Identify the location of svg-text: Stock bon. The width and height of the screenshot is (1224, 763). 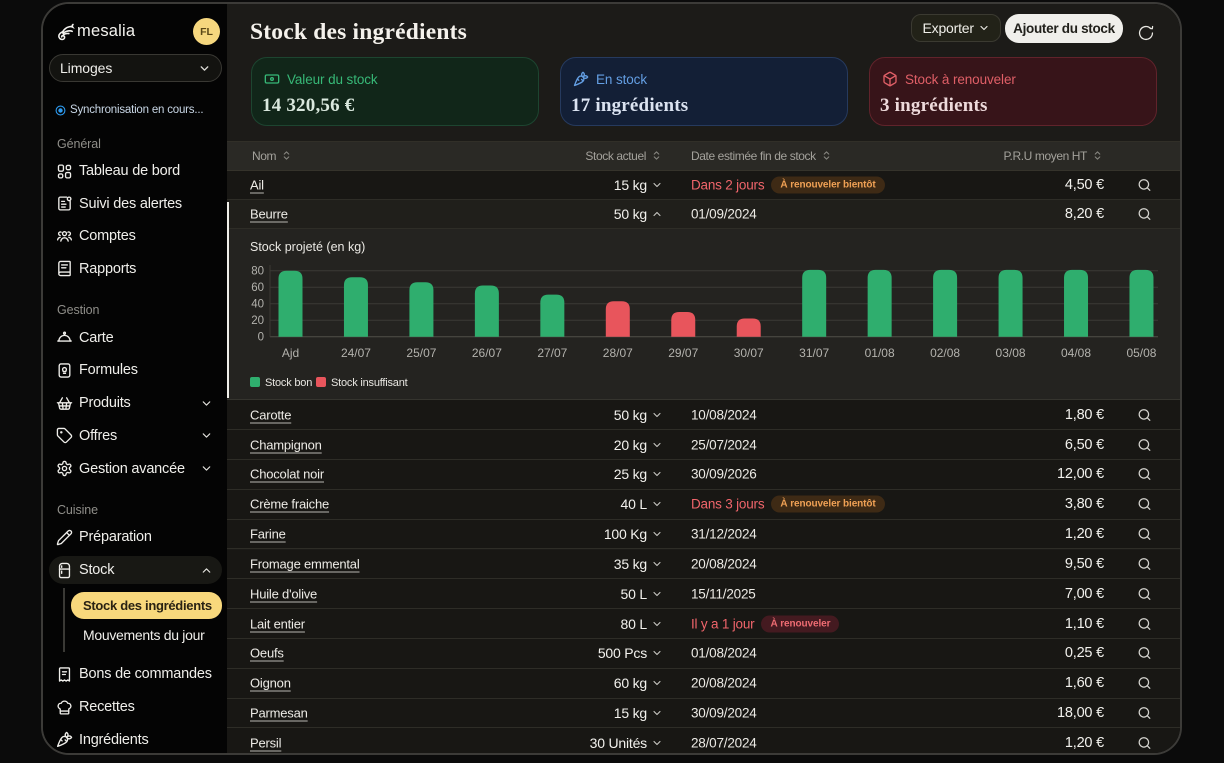
(288, 383).